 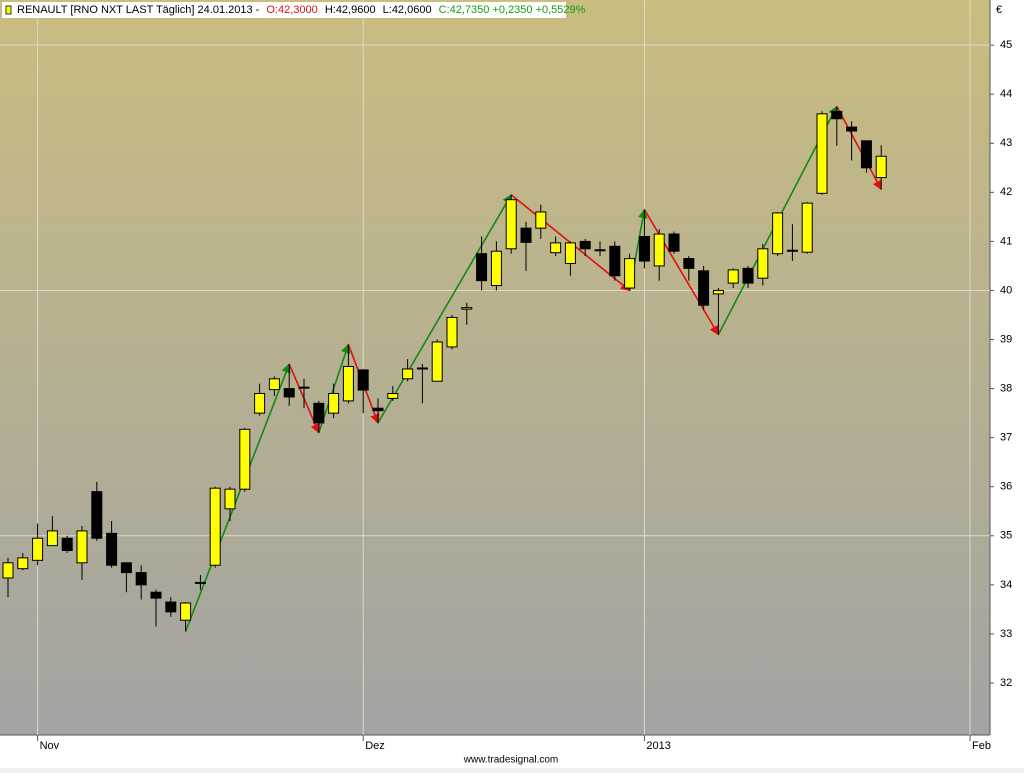 What do you see at coordinates (1006, 585) in the screenshot?
I see `y-tick-label: 34` at bounding box center [1006, 585].